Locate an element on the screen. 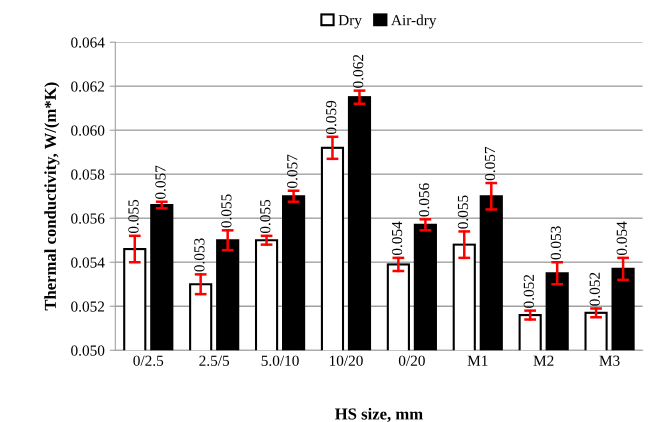 This screenshot has width=659, height=422. x-tick-label: 5.0/10 is located at coordinates (280, 361).